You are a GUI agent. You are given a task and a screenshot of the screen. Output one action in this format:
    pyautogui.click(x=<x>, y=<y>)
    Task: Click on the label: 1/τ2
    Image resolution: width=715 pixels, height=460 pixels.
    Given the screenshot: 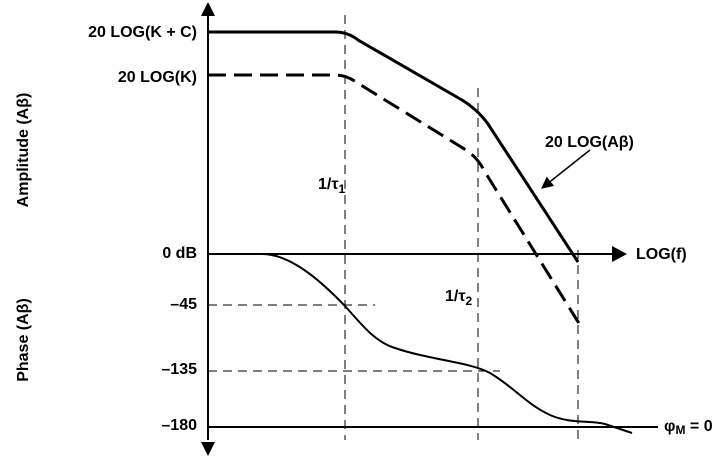 What is the action you would take?
    pyautogui.click(x=458, y=298)
    